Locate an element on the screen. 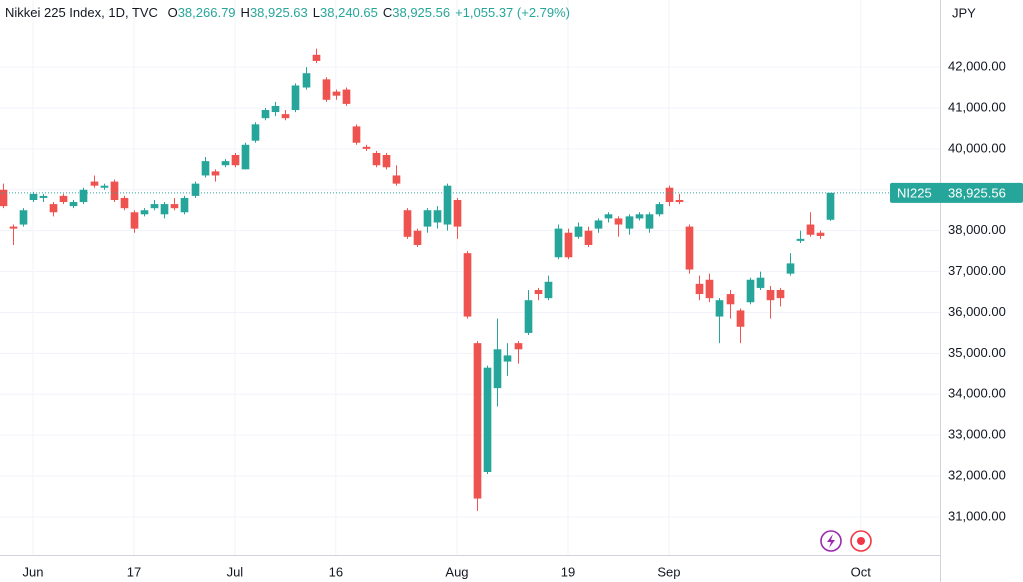  legend-key: L is located at coordinates (316, 12).